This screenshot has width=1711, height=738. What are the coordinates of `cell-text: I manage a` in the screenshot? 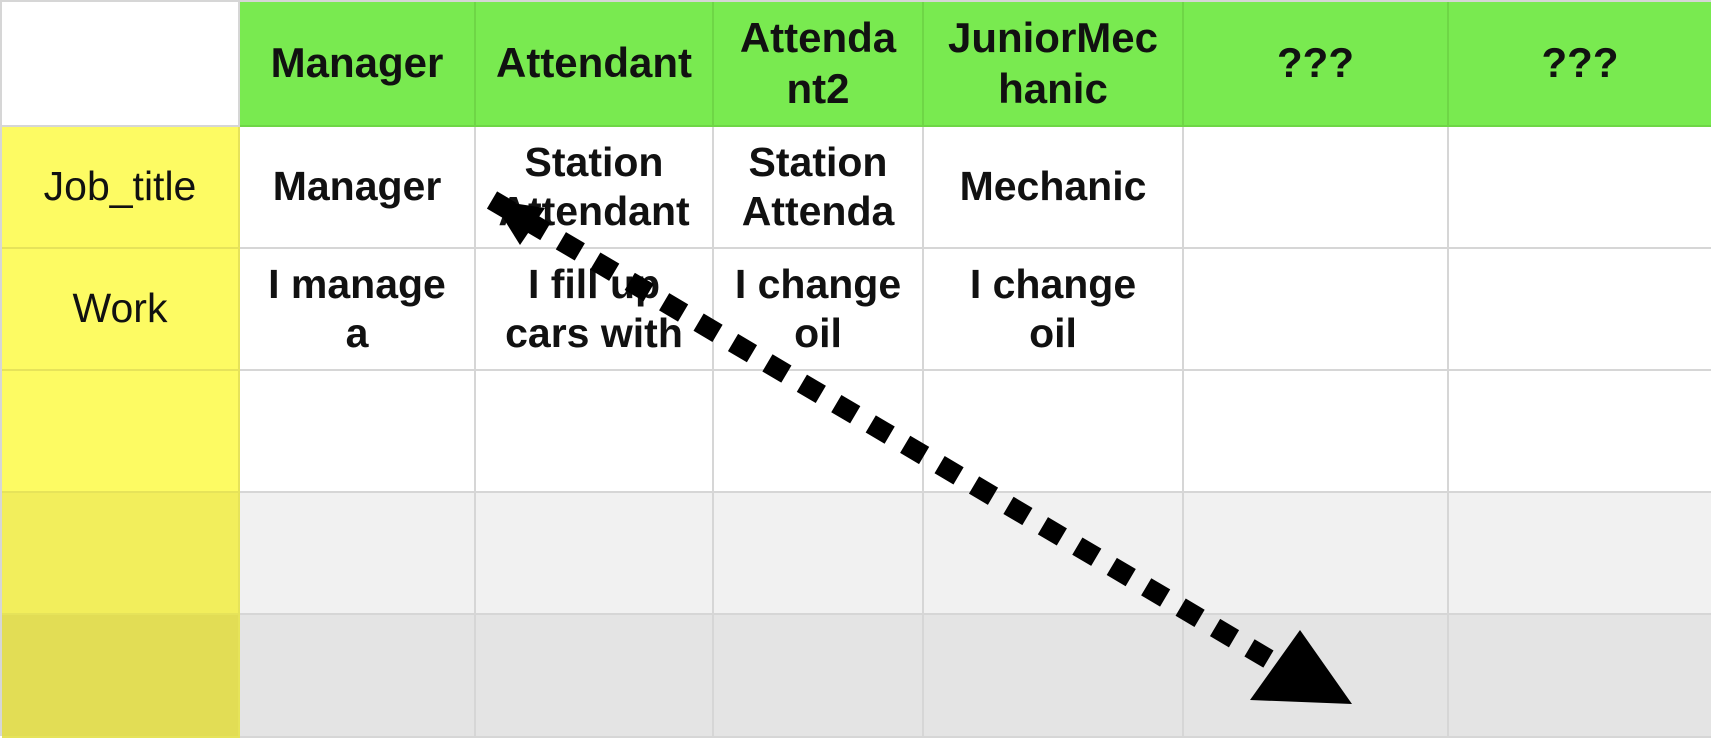 It's located at (357, 308).